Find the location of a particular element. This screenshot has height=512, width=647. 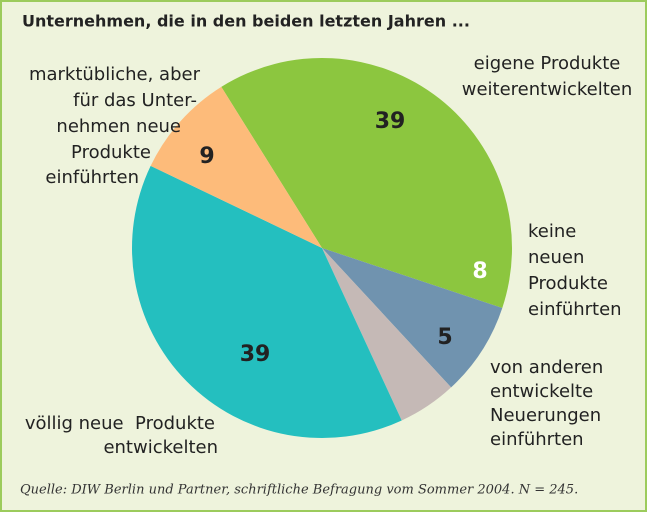

category-label: von anderen is located at coordinates (546, 367).